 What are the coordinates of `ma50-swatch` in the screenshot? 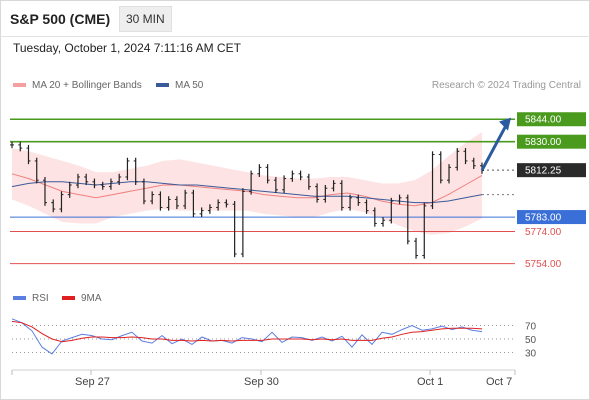 It's located at (162, 85).